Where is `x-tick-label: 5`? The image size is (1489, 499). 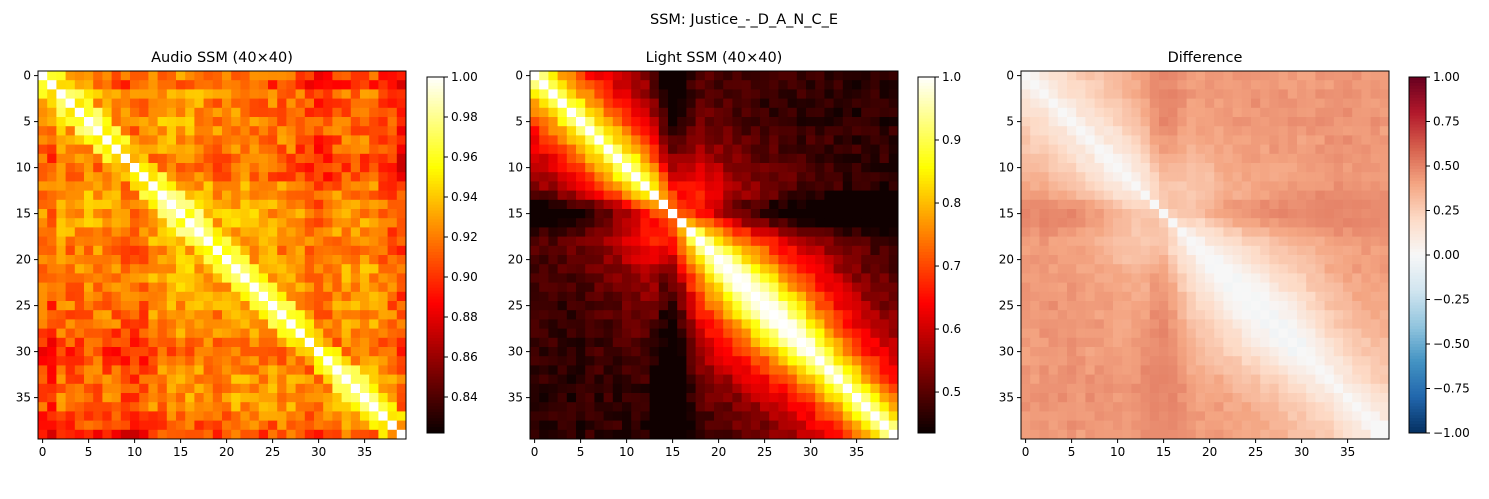 x-tick-label: 5 is located at coordinates (89, 452).